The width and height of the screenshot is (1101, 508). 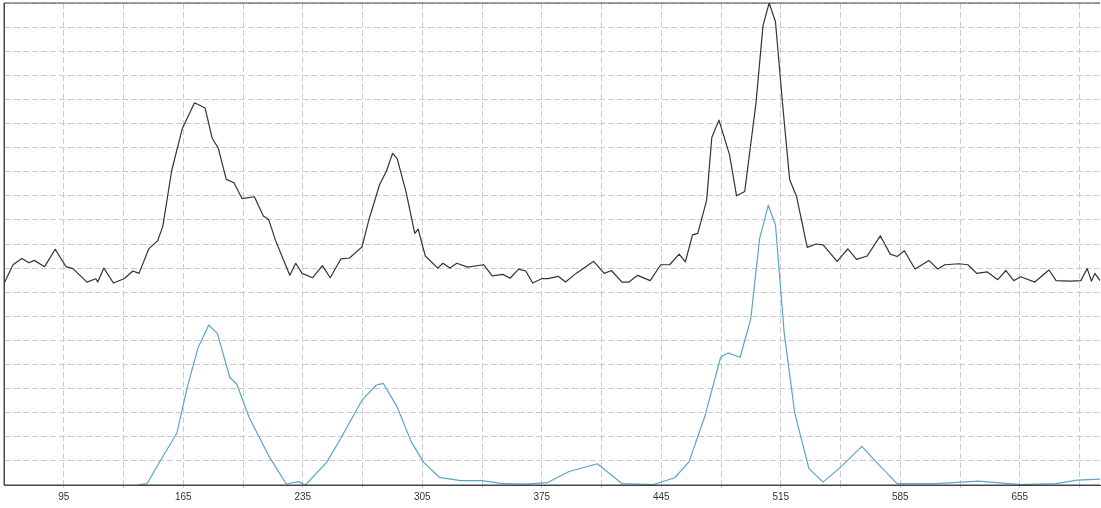 I want to click on x-tick-label: 165, so click(x=183, y=496).